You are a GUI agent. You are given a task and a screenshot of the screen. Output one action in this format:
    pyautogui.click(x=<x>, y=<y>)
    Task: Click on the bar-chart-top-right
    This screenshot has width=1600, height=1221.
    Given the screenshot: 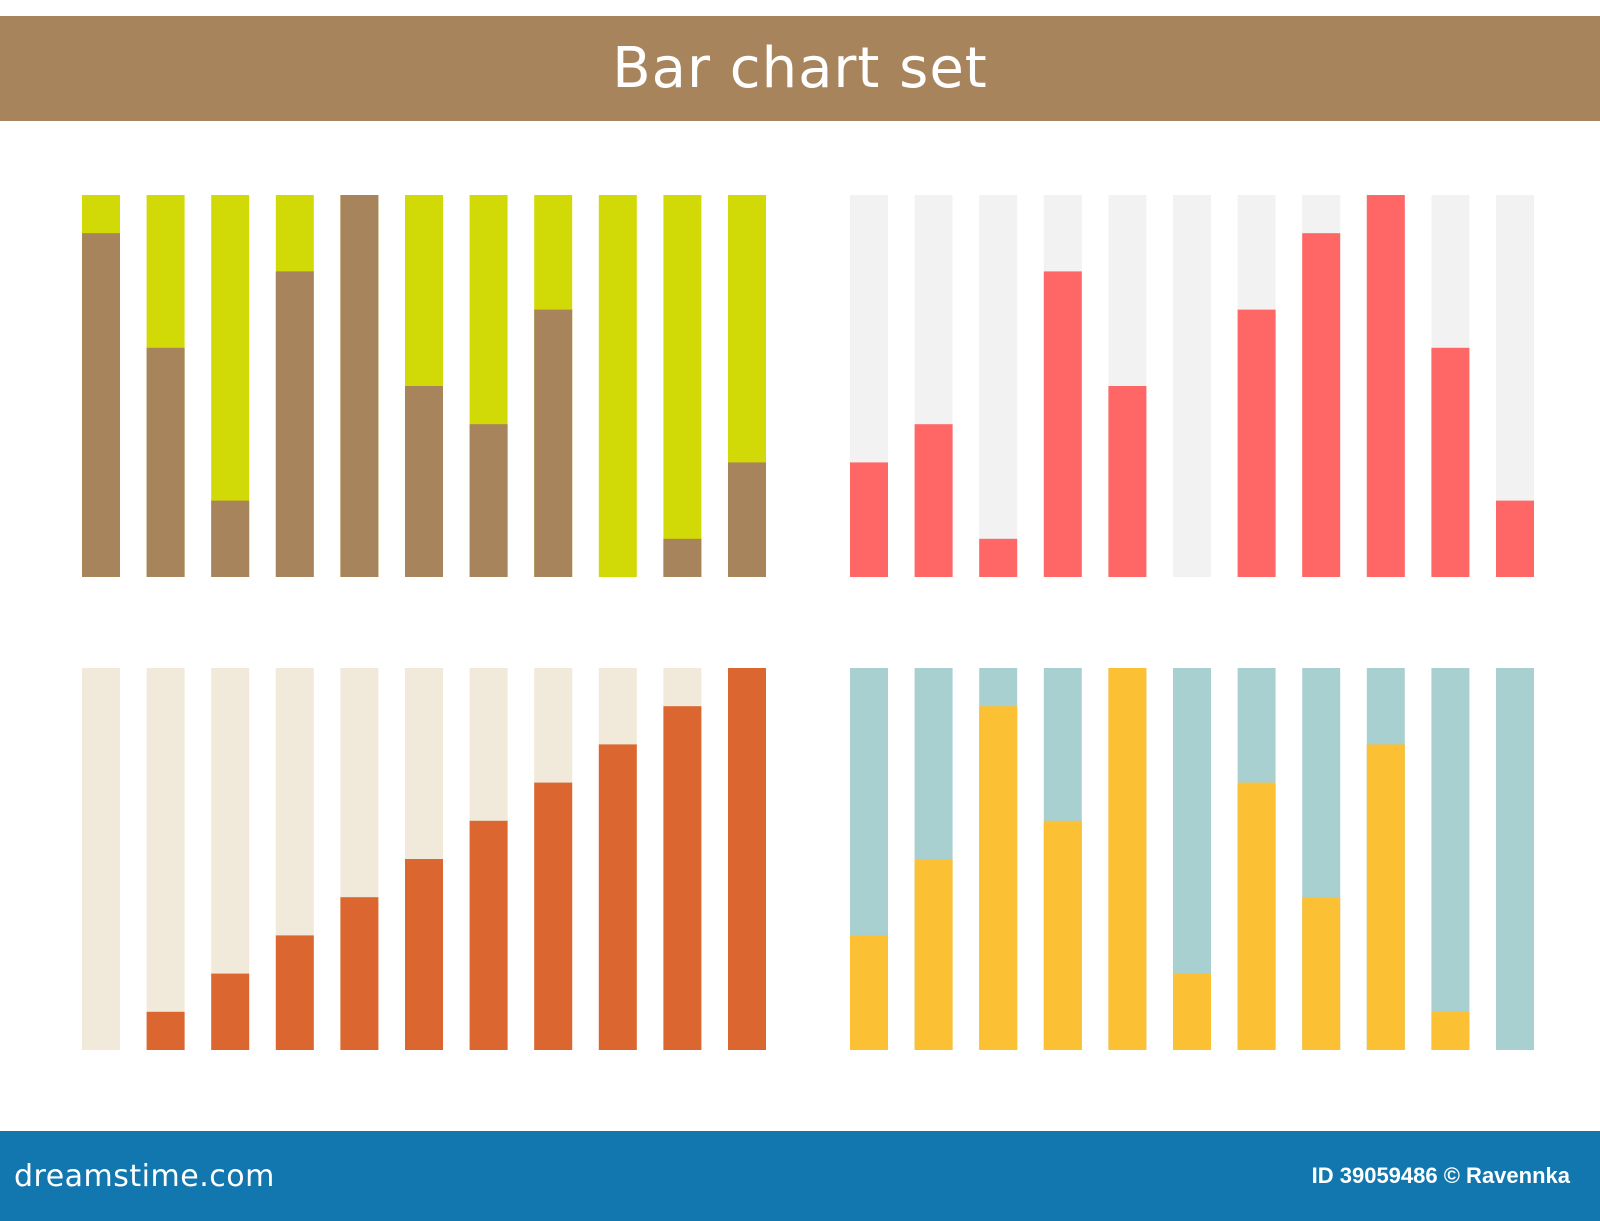 What is the action you would take?
    pyautogui.click(x=1192, y=386)
    